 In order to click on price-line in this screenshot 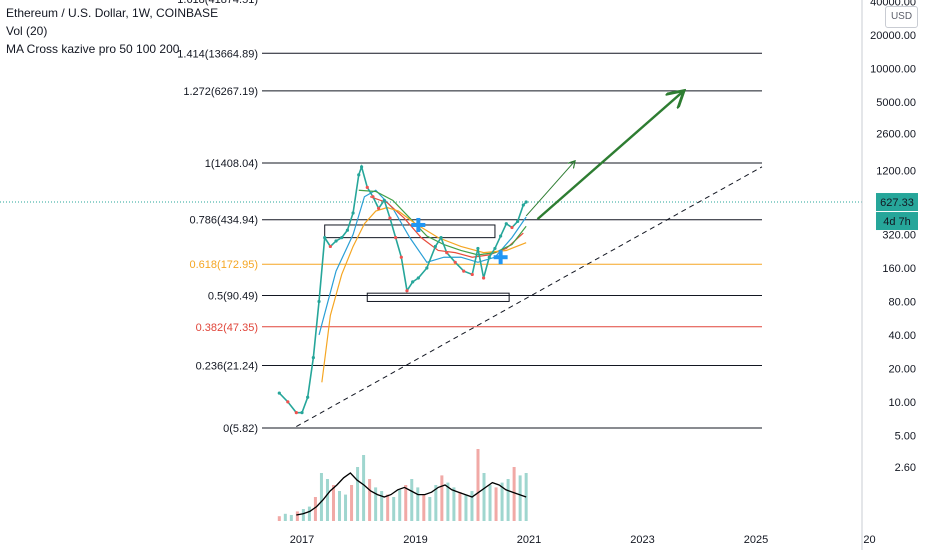, I will do `click(402, 289)`.